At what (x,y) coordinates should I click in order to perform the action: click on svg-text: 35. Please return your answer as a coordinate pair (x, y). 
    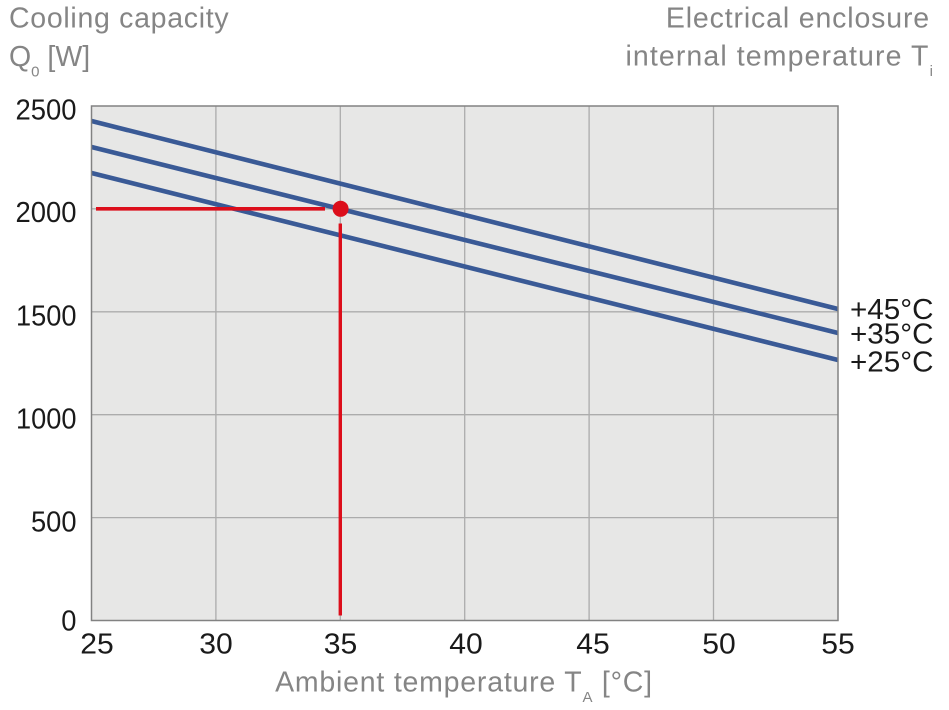
    Looking at the image, I should click on (341, 645).